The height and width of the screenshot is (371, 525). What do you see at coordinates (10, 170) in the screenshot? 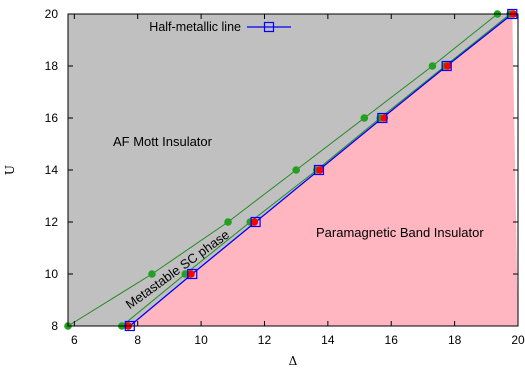
I see `y-axis-label: U` at bounding box center [10, 170].